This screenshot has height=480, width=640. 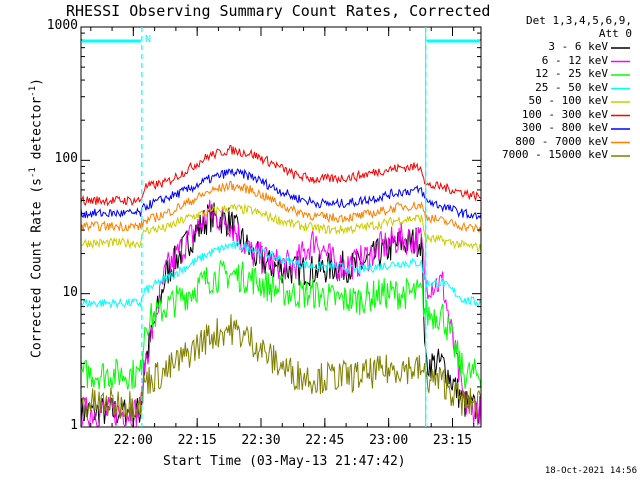 What do you see at coordinates (284, 461) in the screenshot?
I see `x-axis-label: Start Time (03-May-13 21:47:42)` at bounding box center [284, 461].